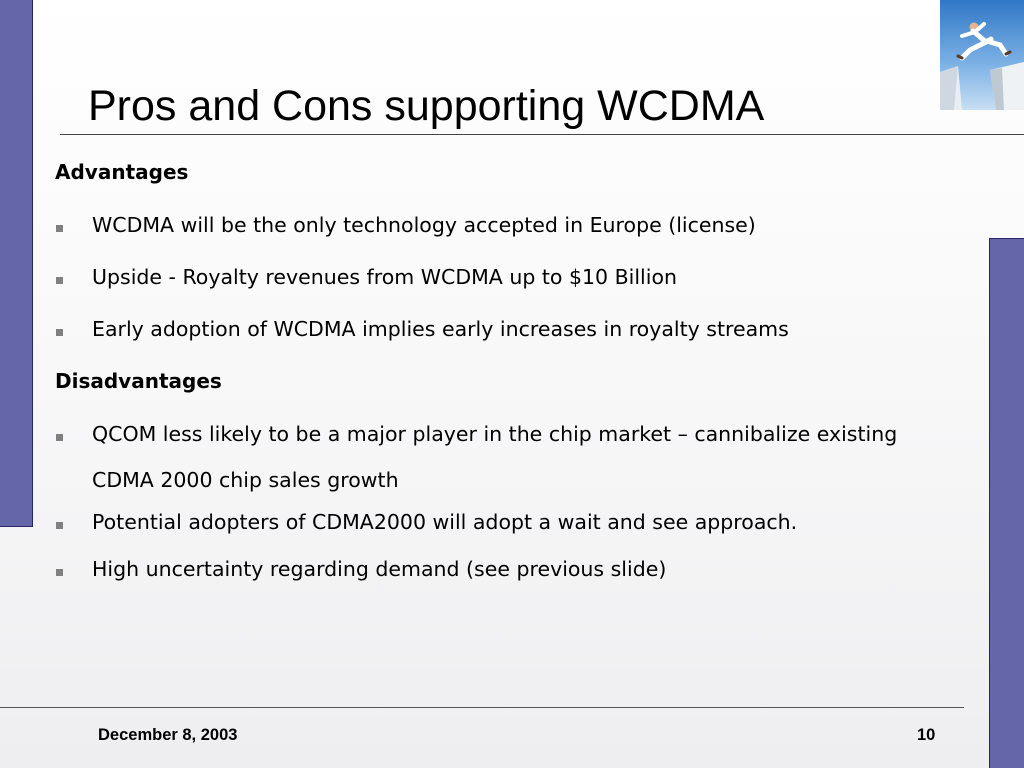 The image size is (1024, 768). I want to click on page-number: 10, so click(926, 735).